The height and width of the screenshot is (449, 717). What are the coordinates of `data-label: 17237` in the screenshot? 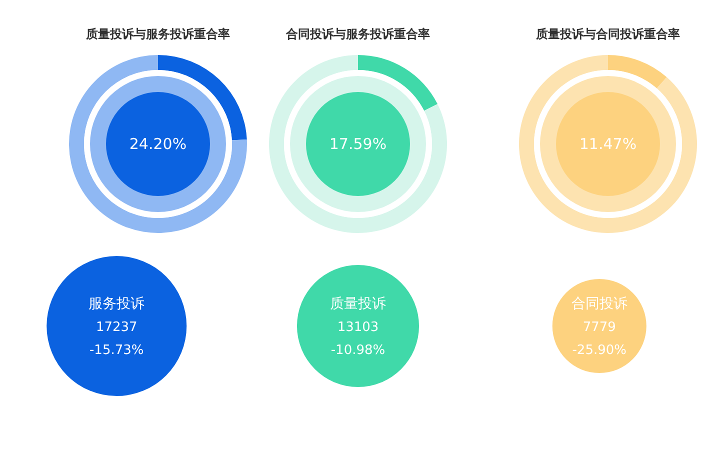 It's located at (117, 327).